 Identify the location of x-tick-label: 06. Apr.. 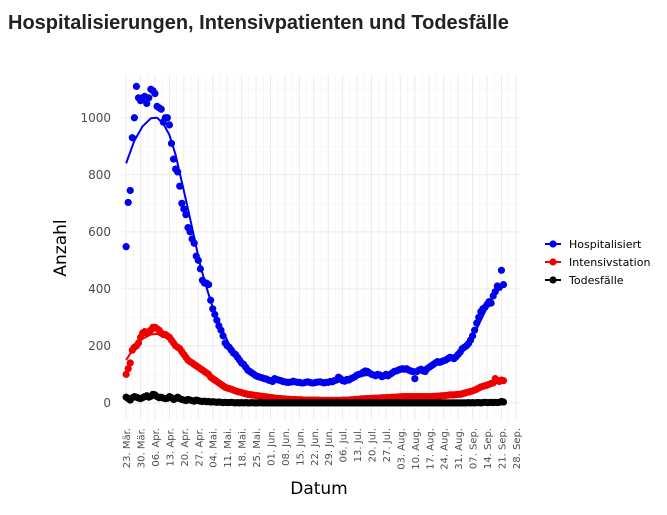
(156, 447).